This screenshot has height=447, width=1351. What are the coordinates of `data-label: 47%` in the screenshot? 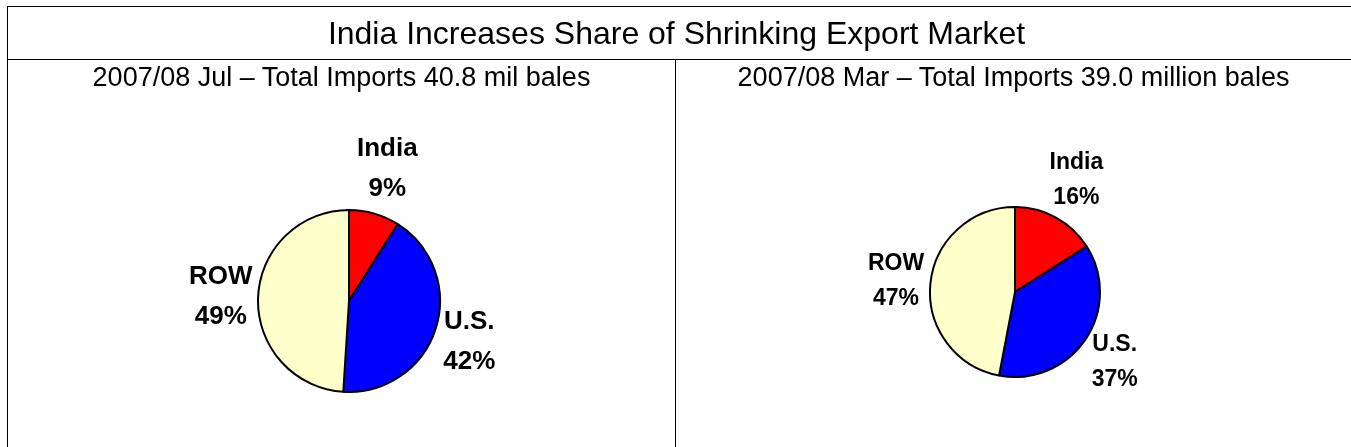 It's located at (896, 296).